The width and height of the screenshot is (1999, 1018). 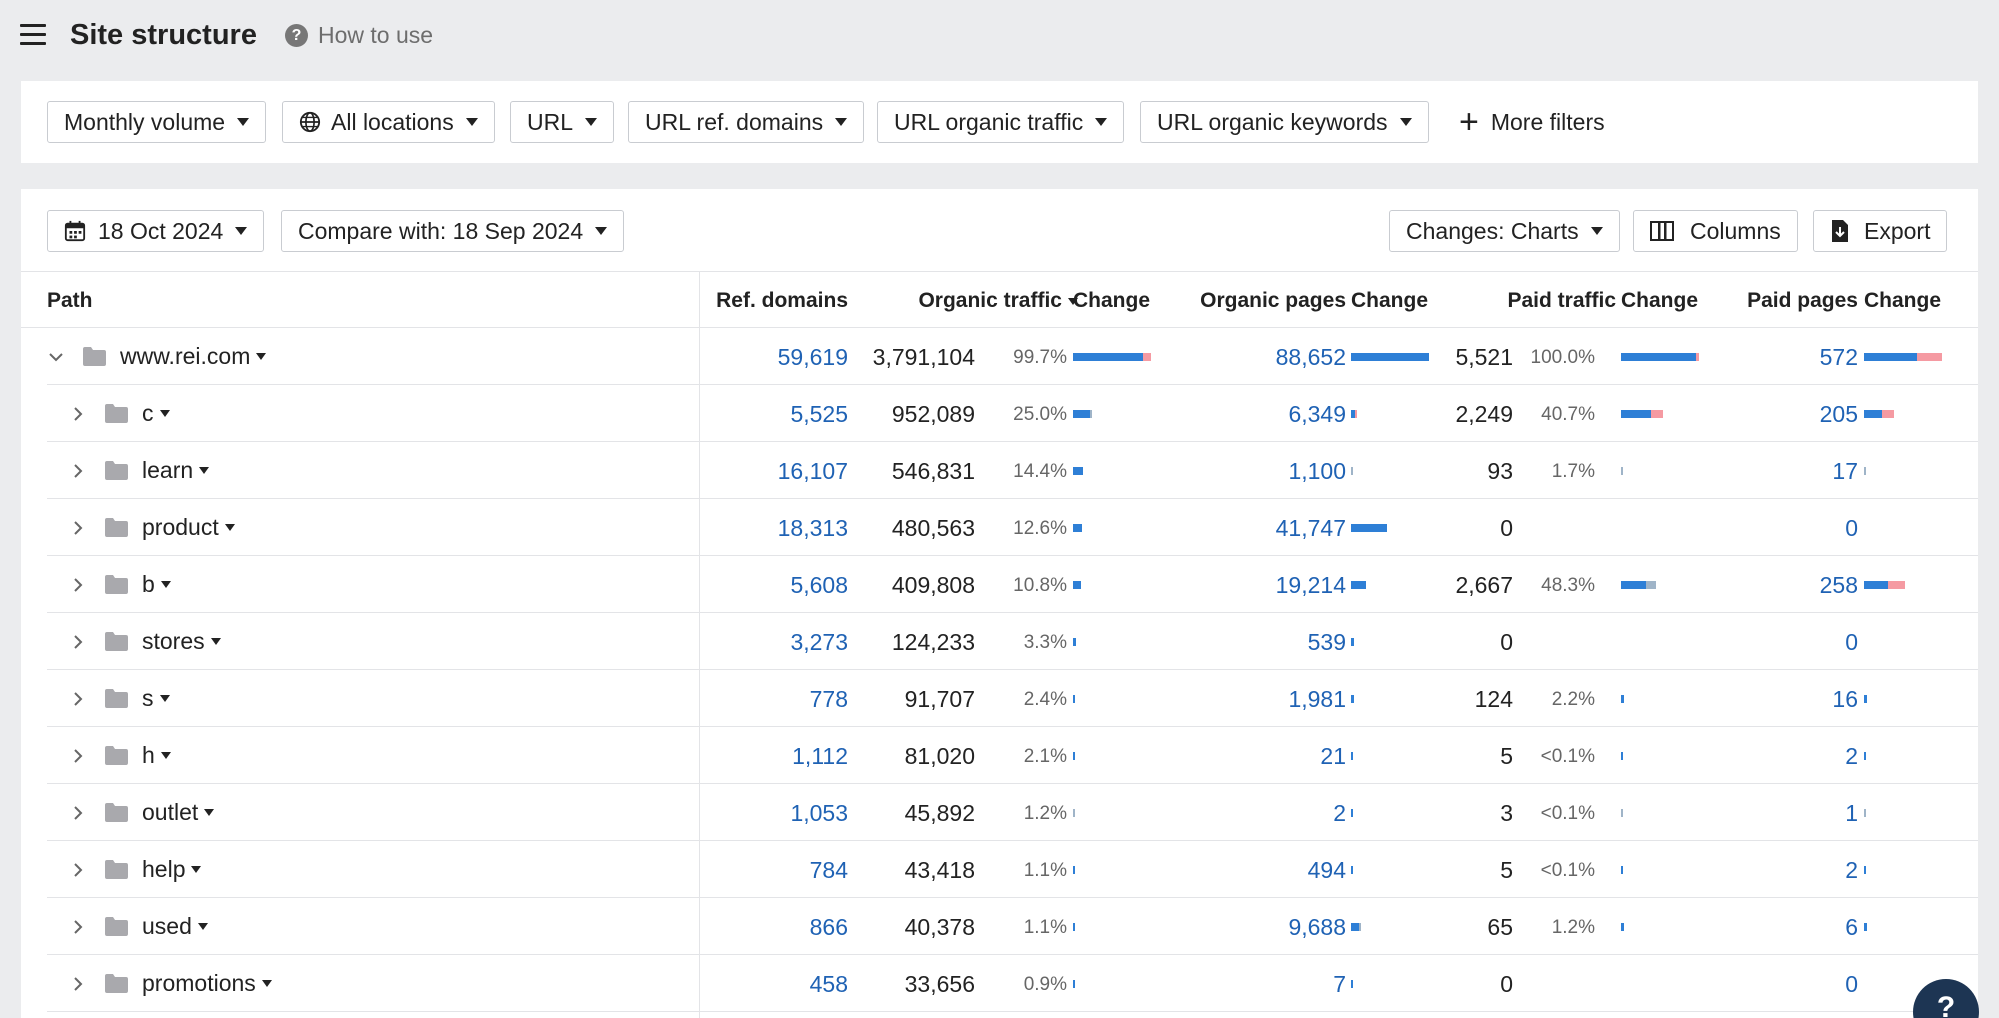 I want to click on organic-pages-value: 6,349, so click(x=1317, y=414).